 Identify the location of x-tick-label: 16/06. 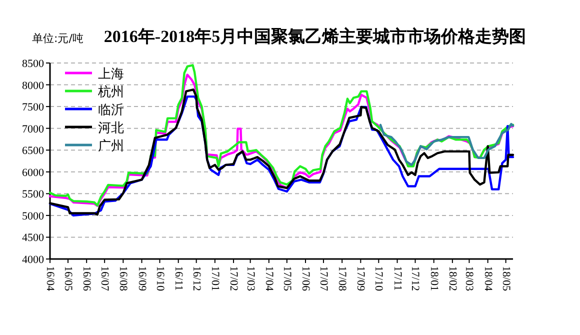
(86, 279).